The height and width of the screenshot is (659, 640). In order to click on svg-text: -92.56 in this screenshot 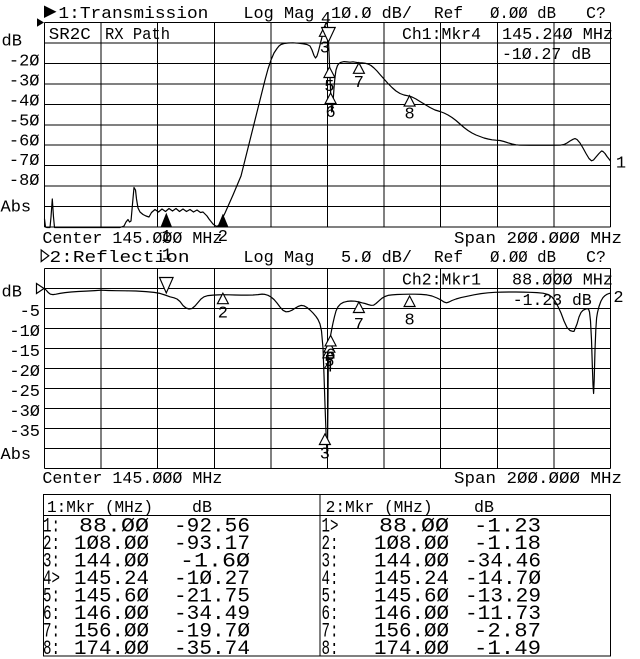, I will do `click(212, 527)`.